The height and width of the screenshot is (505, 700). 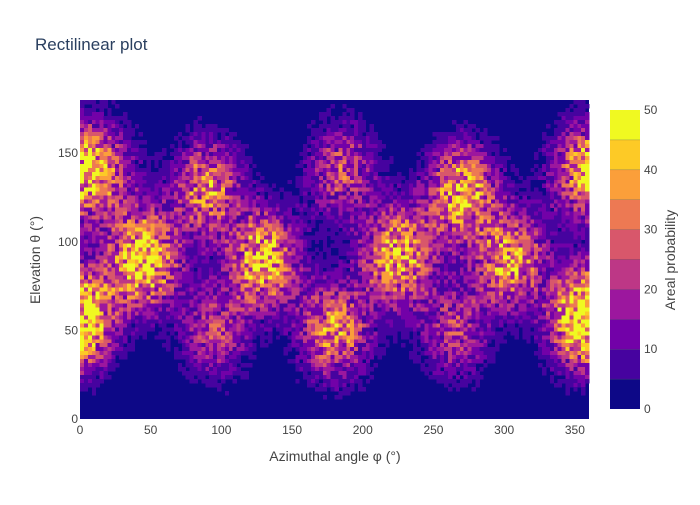 I want to click on x-tick-label: 100, so click(x=221, y=430).